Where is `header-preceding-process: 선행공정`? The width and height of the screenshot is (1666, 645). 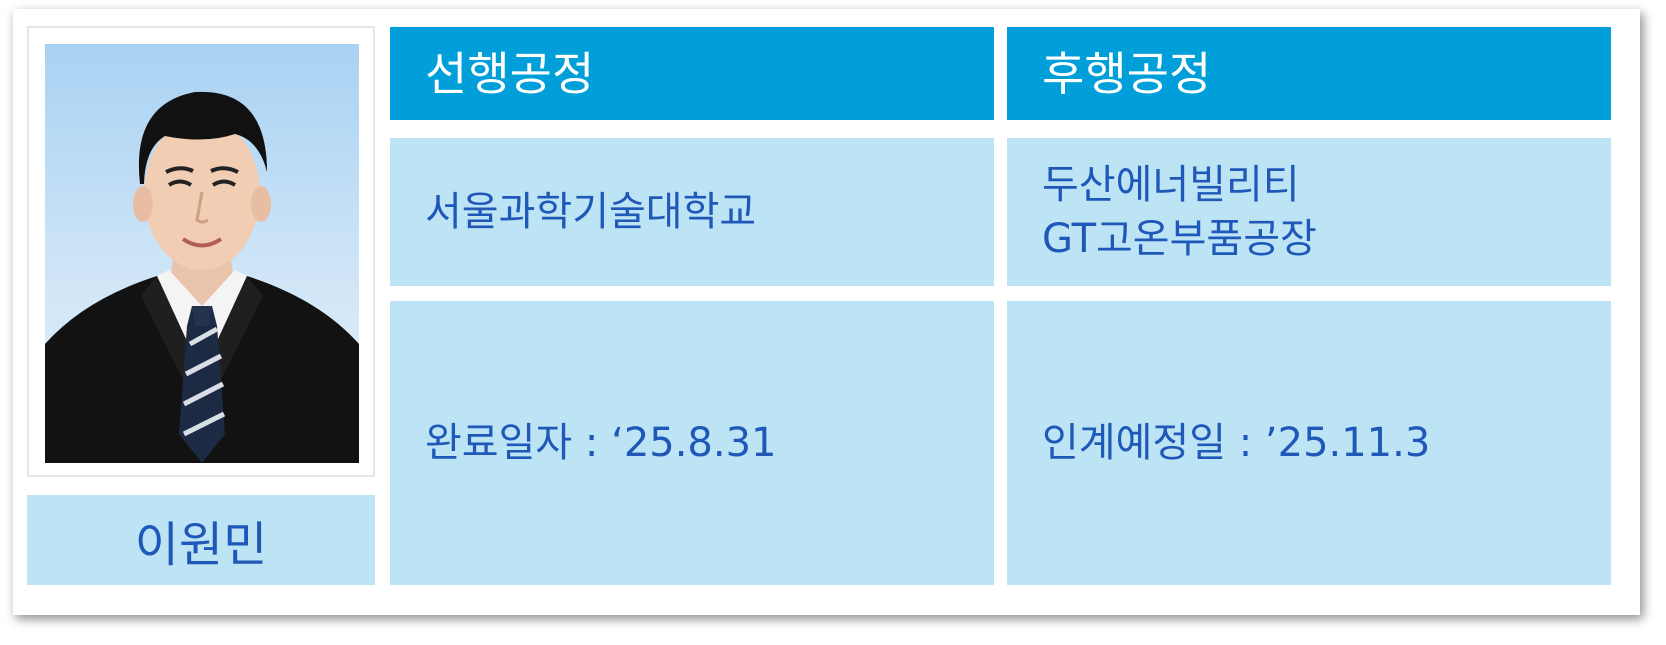
header-preceding-process: 선행공정 is located at coordinates (692, 73).